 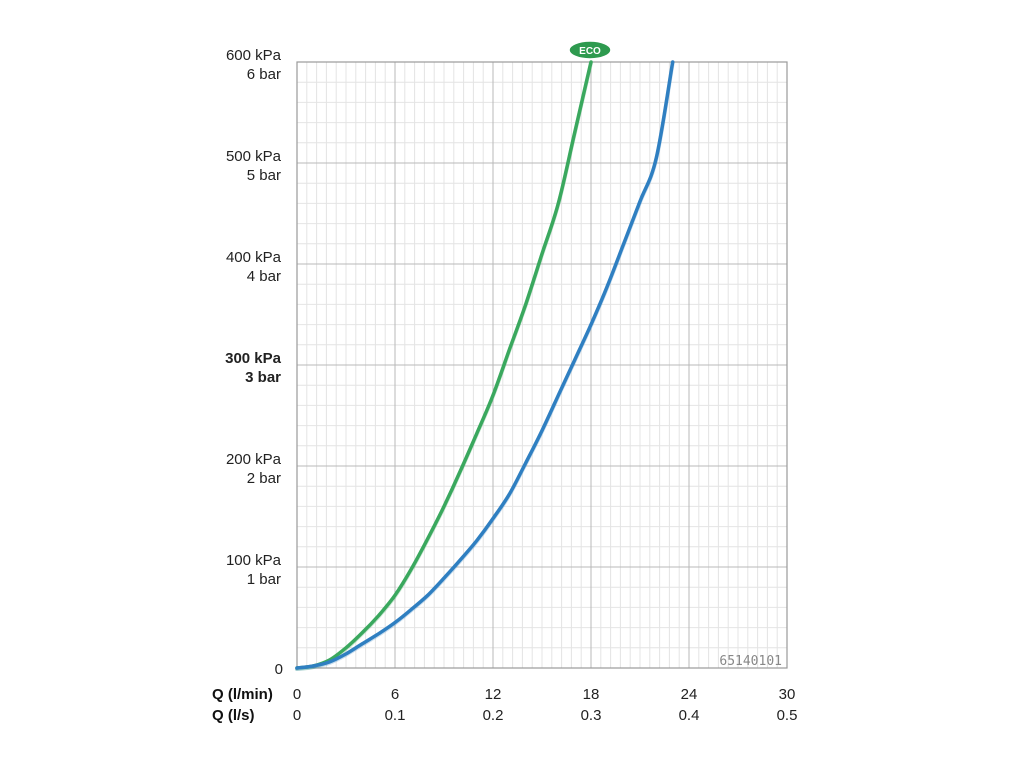 What do you see at coordinates (750, 661) in the screenshot?
I see `product-code: 65140101` at bounding box center [750, 661].